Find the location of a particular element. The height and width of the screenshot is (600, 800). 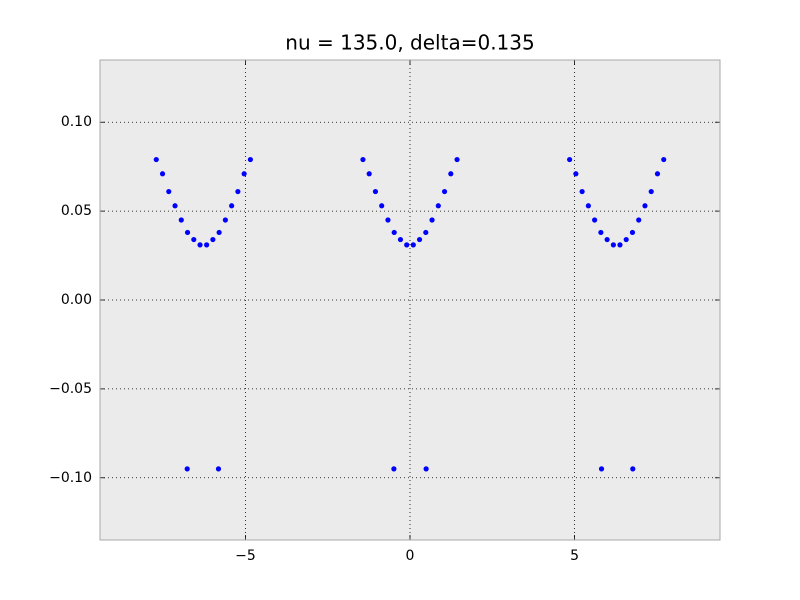

y-tick-label: −0.10 is located at coordinates (70, 478).